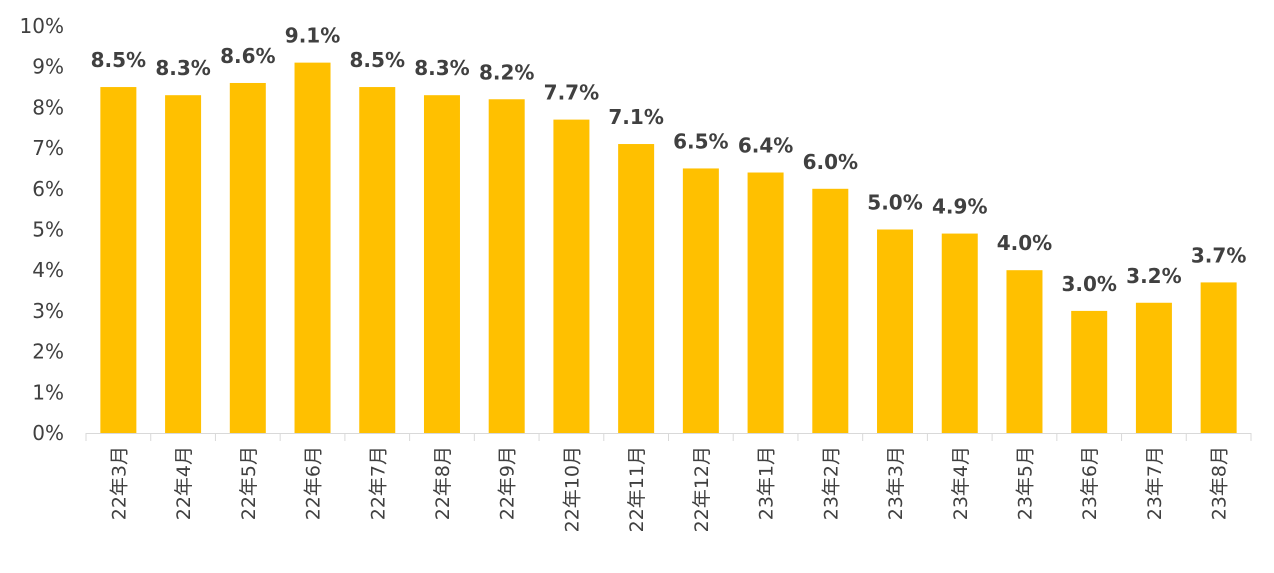  Describe the element at coordinates (48, 270) in the screenshot. I see `y-tick-label: 4%` at that location.